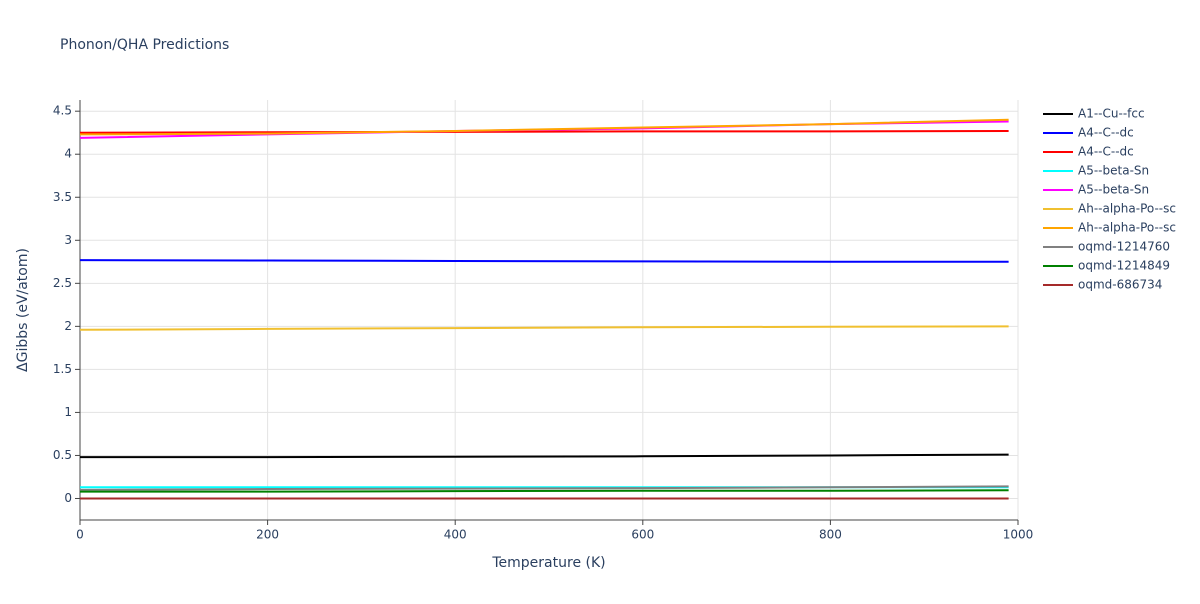  Describe the element at coordinates (1018, 535) in the screenshot. I see `x-tick-label: 1000` at that location.